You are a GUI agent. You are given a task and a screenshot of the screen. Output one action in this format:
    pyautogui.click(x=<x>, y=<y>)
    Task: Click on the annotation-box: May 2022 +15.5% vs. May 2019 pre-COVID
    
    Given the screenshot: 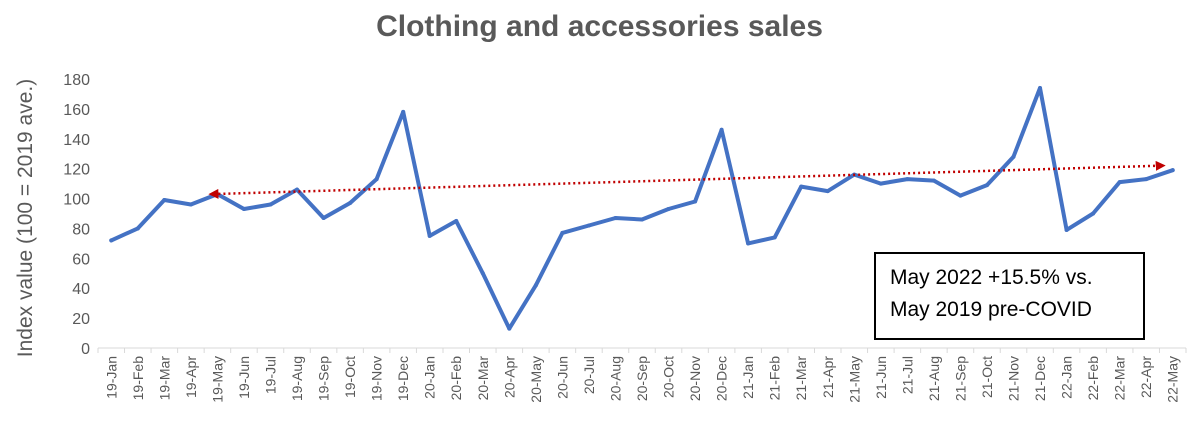 What is the action you would take?
    pyautogui.click(x=1009, y=296)
    